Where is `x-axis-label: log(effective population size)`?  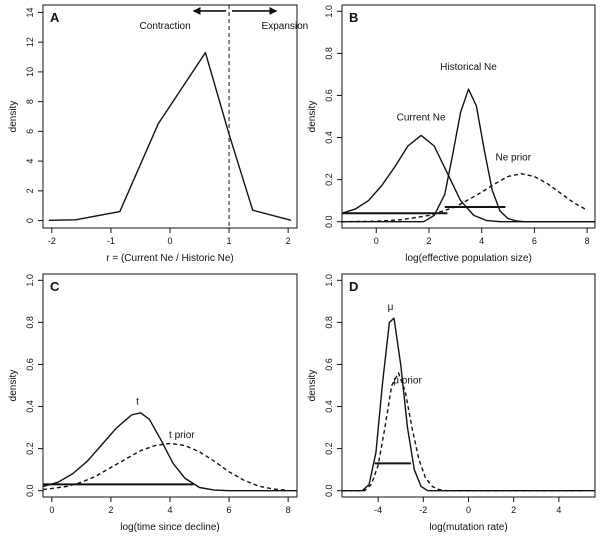 x-axis-label: log(effective population size) is located at coordinates (468, 258).